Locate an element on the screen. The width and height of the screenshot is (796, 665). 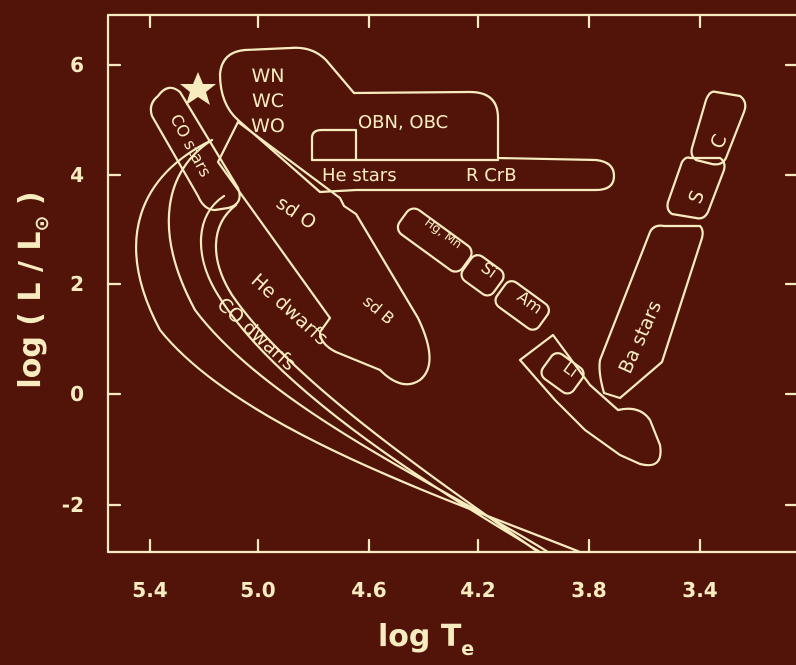
ms-lower-body is located at coordinates (590, 400).